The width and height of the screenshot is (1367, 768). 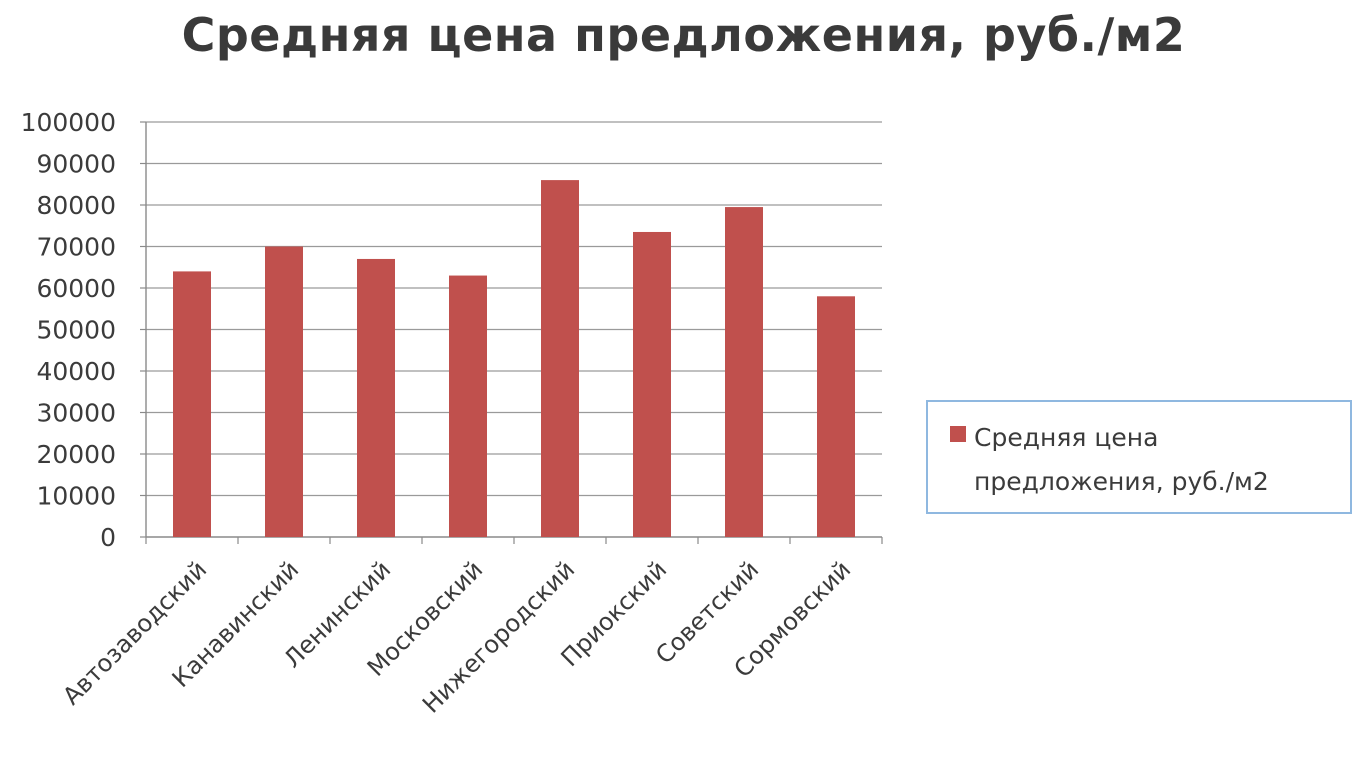 What do you see at coordinates (76, 413) in the screenshot?
I see `y-tick-label: 30000` at bounding box center [76, 413].